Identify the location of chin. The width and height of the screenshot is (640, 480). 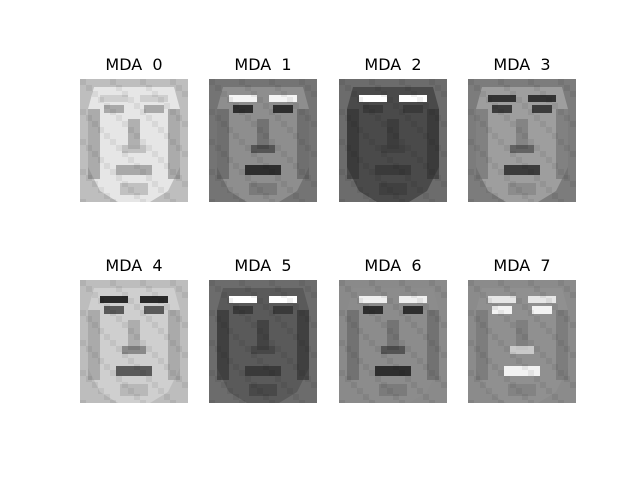
(522, 189).